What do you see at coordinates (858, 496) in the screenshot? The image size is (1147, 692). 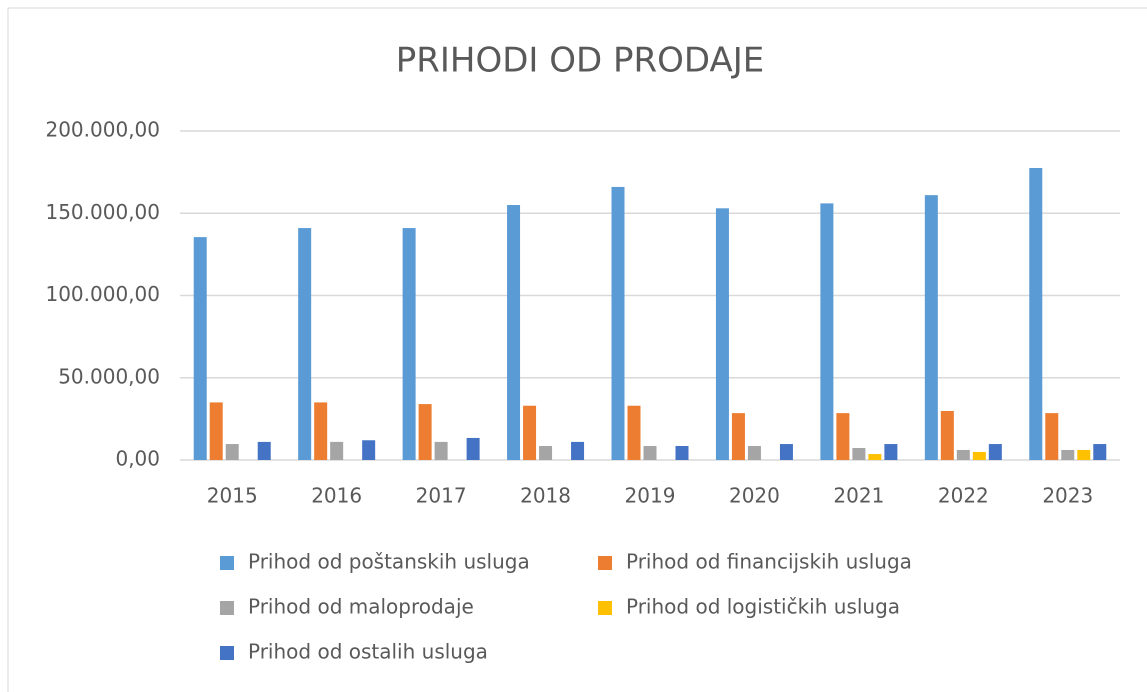 I see `x-tick-label: 2021` at bounding box center [858, 496].